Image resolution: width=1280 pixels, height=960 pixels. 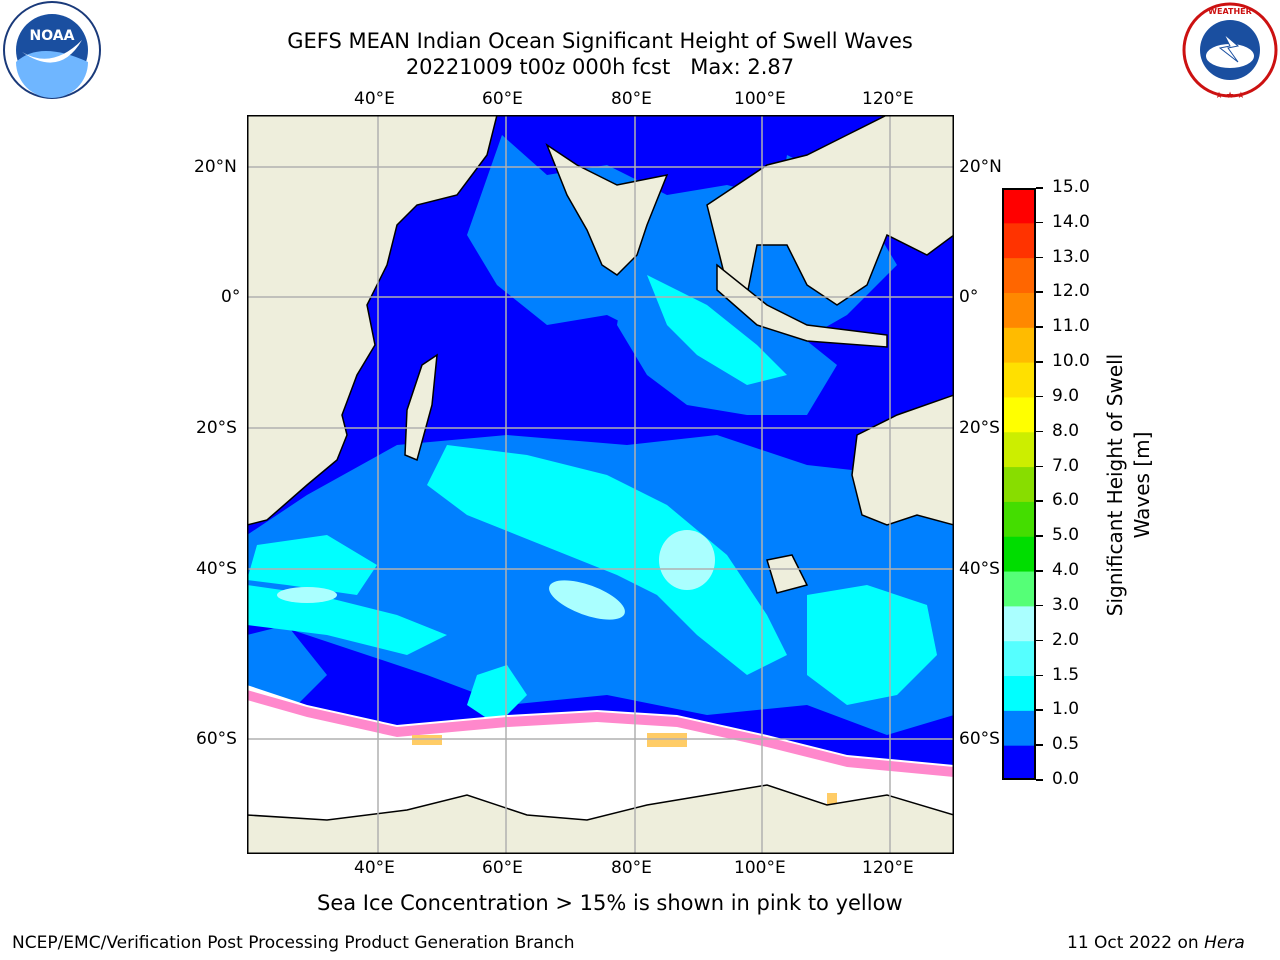 I want to click on lon-tick-bottom-120: 120°E, so click(x=888, y=868).